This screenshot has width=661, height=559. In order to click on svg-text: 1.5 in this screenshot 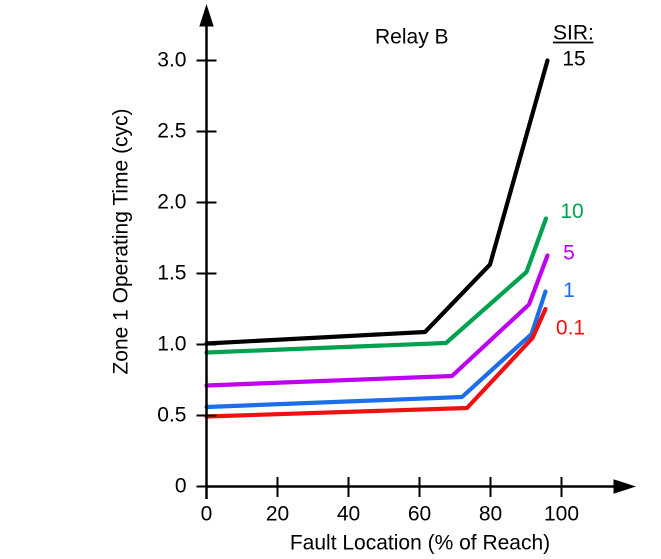, I will do `click(171, 273)`.